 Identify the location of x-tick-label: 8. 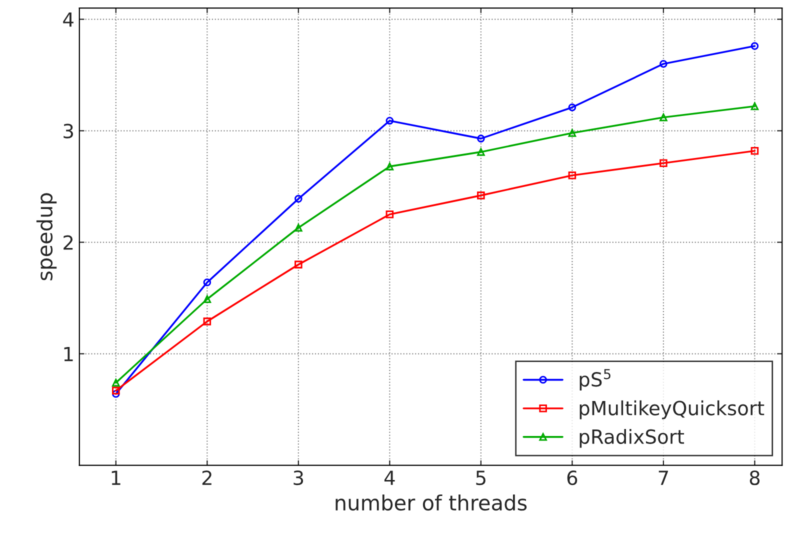
(755, 478).